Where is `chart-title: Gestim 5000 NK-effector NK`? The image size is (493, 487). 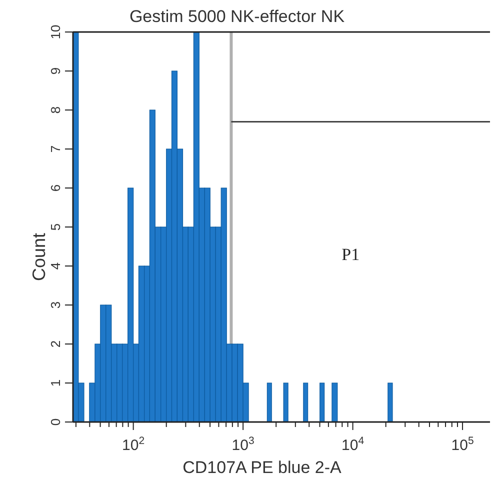 chart-title: Gestim 5000 NK-effector NK is located at coordinates (237, 16).